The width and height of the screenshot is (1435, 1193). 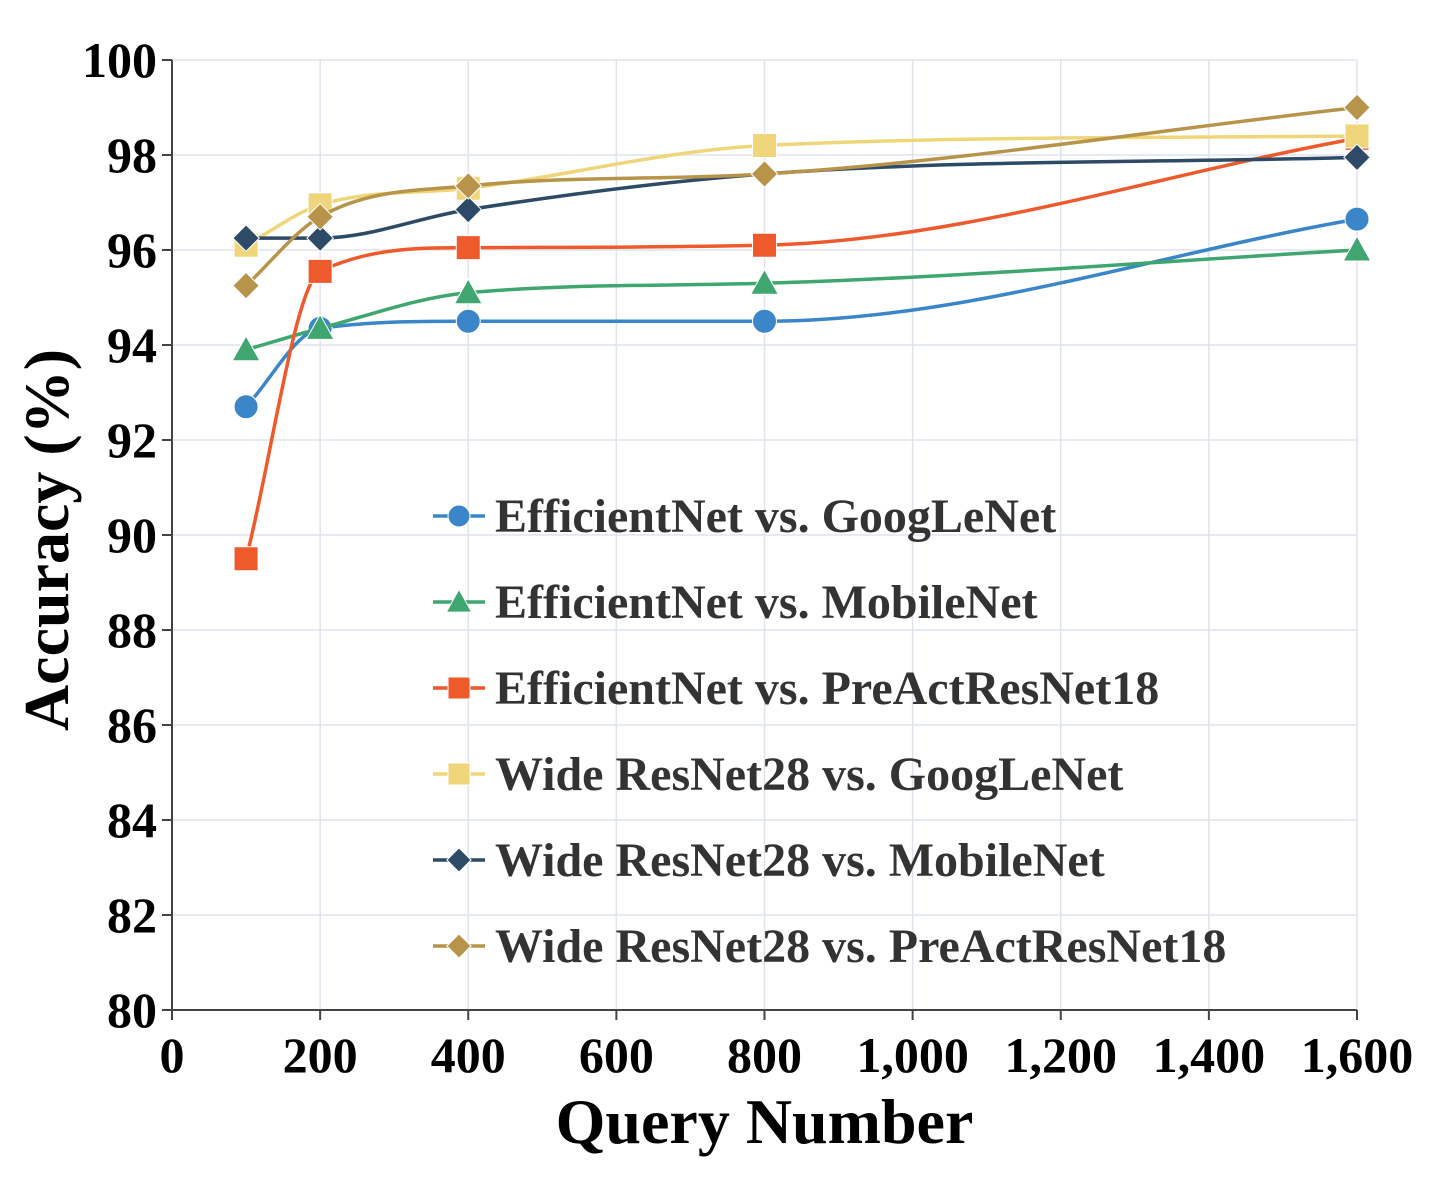 I want to click on y-tick-label: 96, so click(x=132, y=250).